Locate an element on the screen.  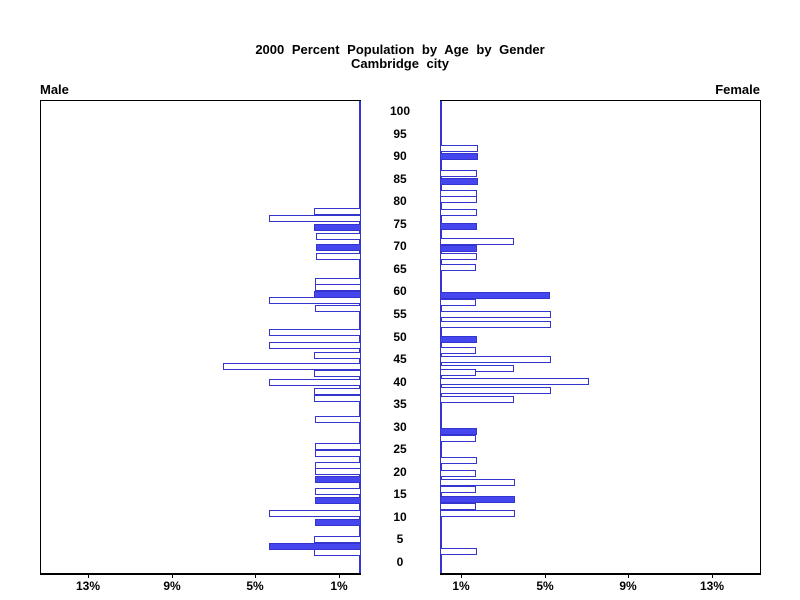
chart-subtitle: Cambridge city is located at coordinates (400, 63).